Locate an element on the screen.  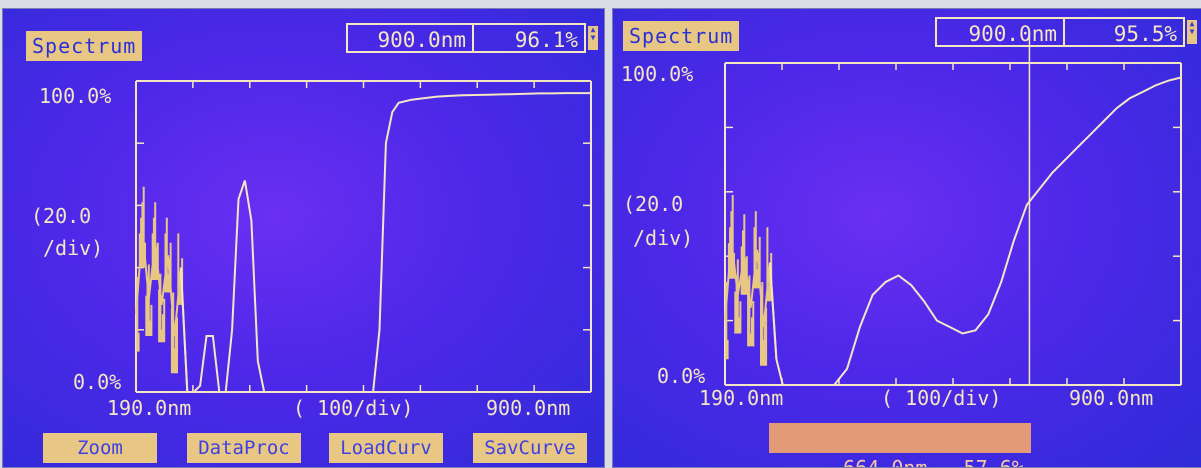
cursor-readout: 664.0nm 57.6% is located at coordinates (900, 445).